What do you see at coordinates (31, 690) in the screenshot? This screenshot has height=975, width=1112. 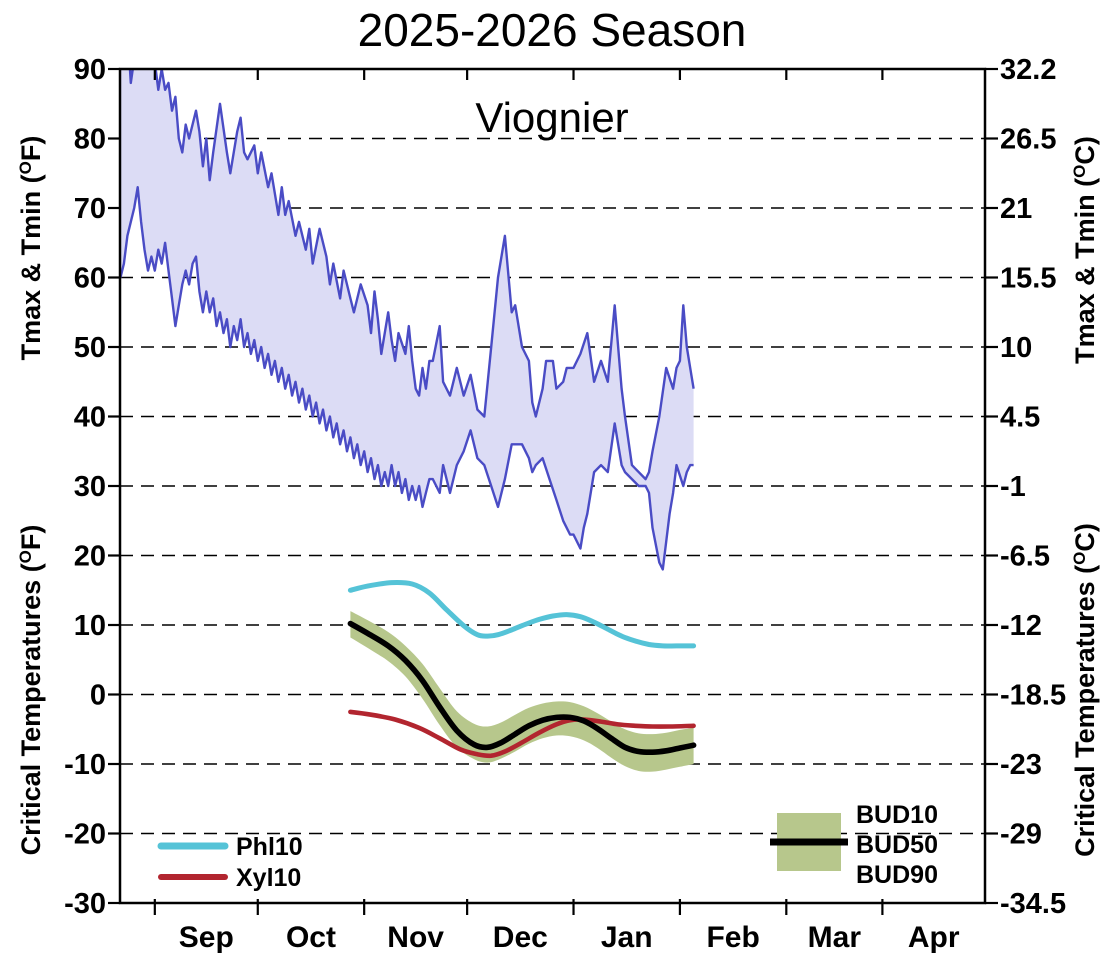 I see `left-axis-title-critical-temps-f: Critical Temperatures (OF)` at bounding box center [31, 690].